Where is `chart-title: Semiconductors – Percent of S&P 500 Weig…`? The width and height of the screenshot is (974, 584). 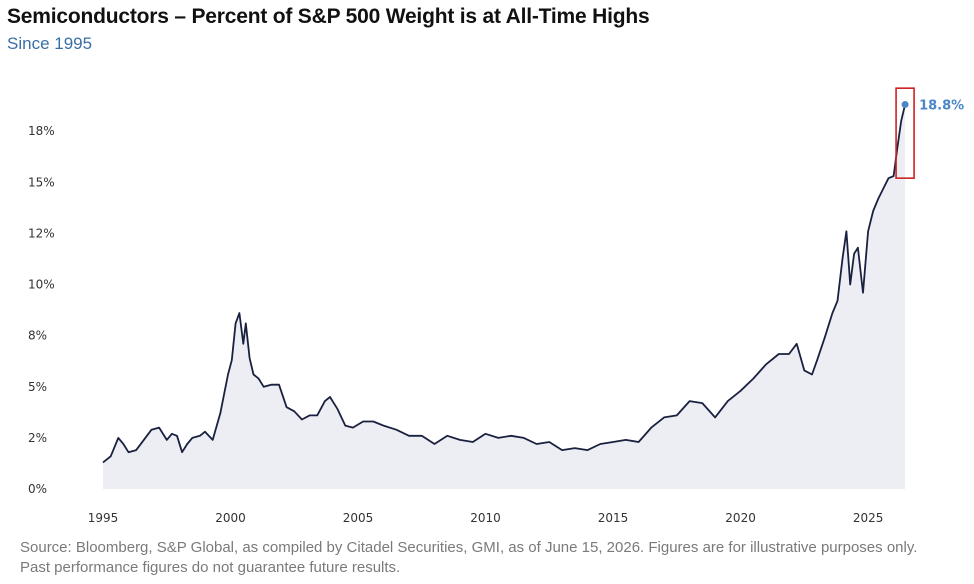 chart-title: Semiconductors – Percent of S&P 500 Weig… is located at coordinates (328, 16).